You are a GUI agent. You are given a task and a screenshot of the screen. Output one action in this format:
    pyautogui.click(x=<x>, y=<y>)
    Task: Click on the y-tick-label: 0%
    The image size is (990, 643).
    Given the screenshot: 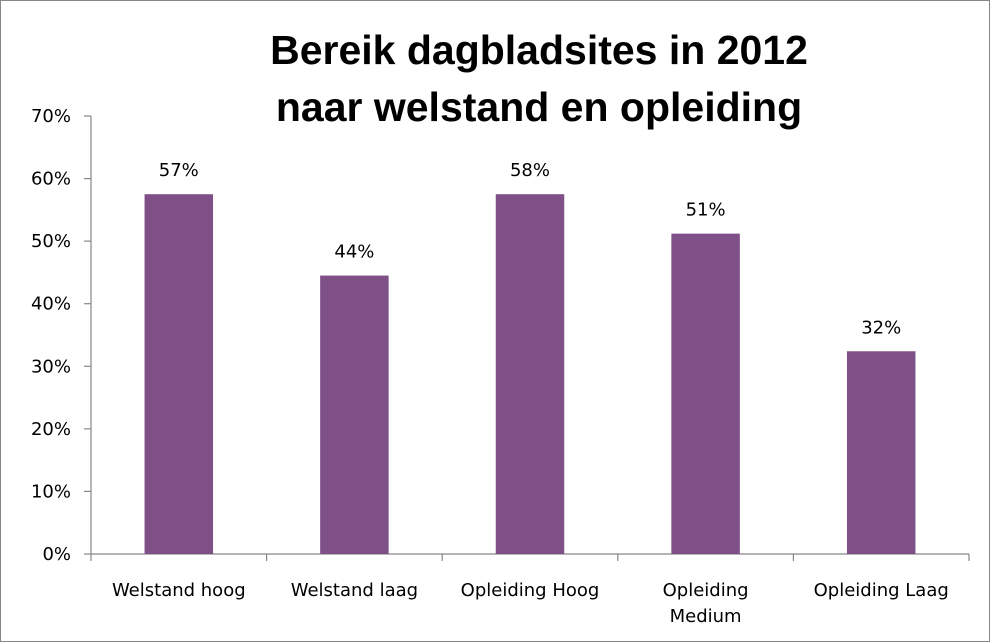 What is the action you would take?
    pyautogui.click(x=56, y=554)
    